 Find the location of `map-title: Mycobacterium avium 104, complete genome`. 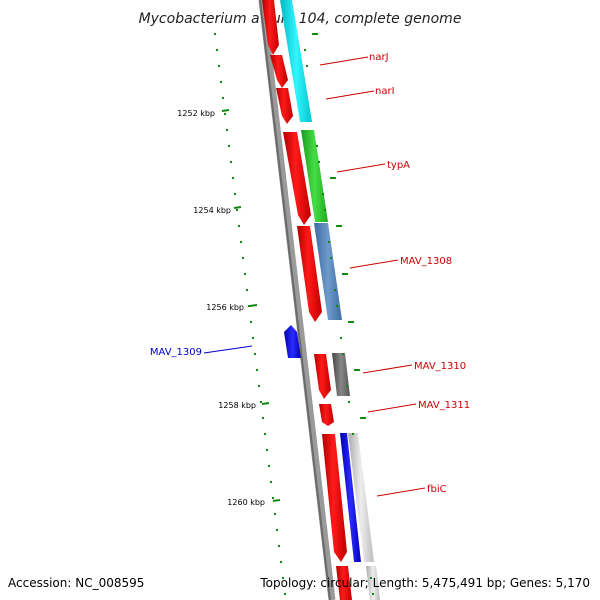

map-title: Mycobacterium avium 104, complete genome is located at coordinates (300, 19).